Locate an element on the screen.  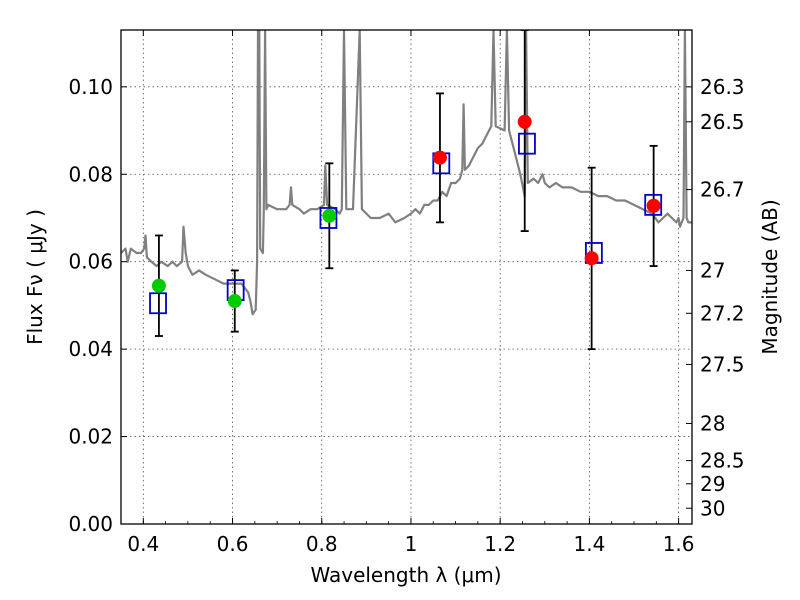
x-tick-label: 1.6 is located at coordinates (679, 544).